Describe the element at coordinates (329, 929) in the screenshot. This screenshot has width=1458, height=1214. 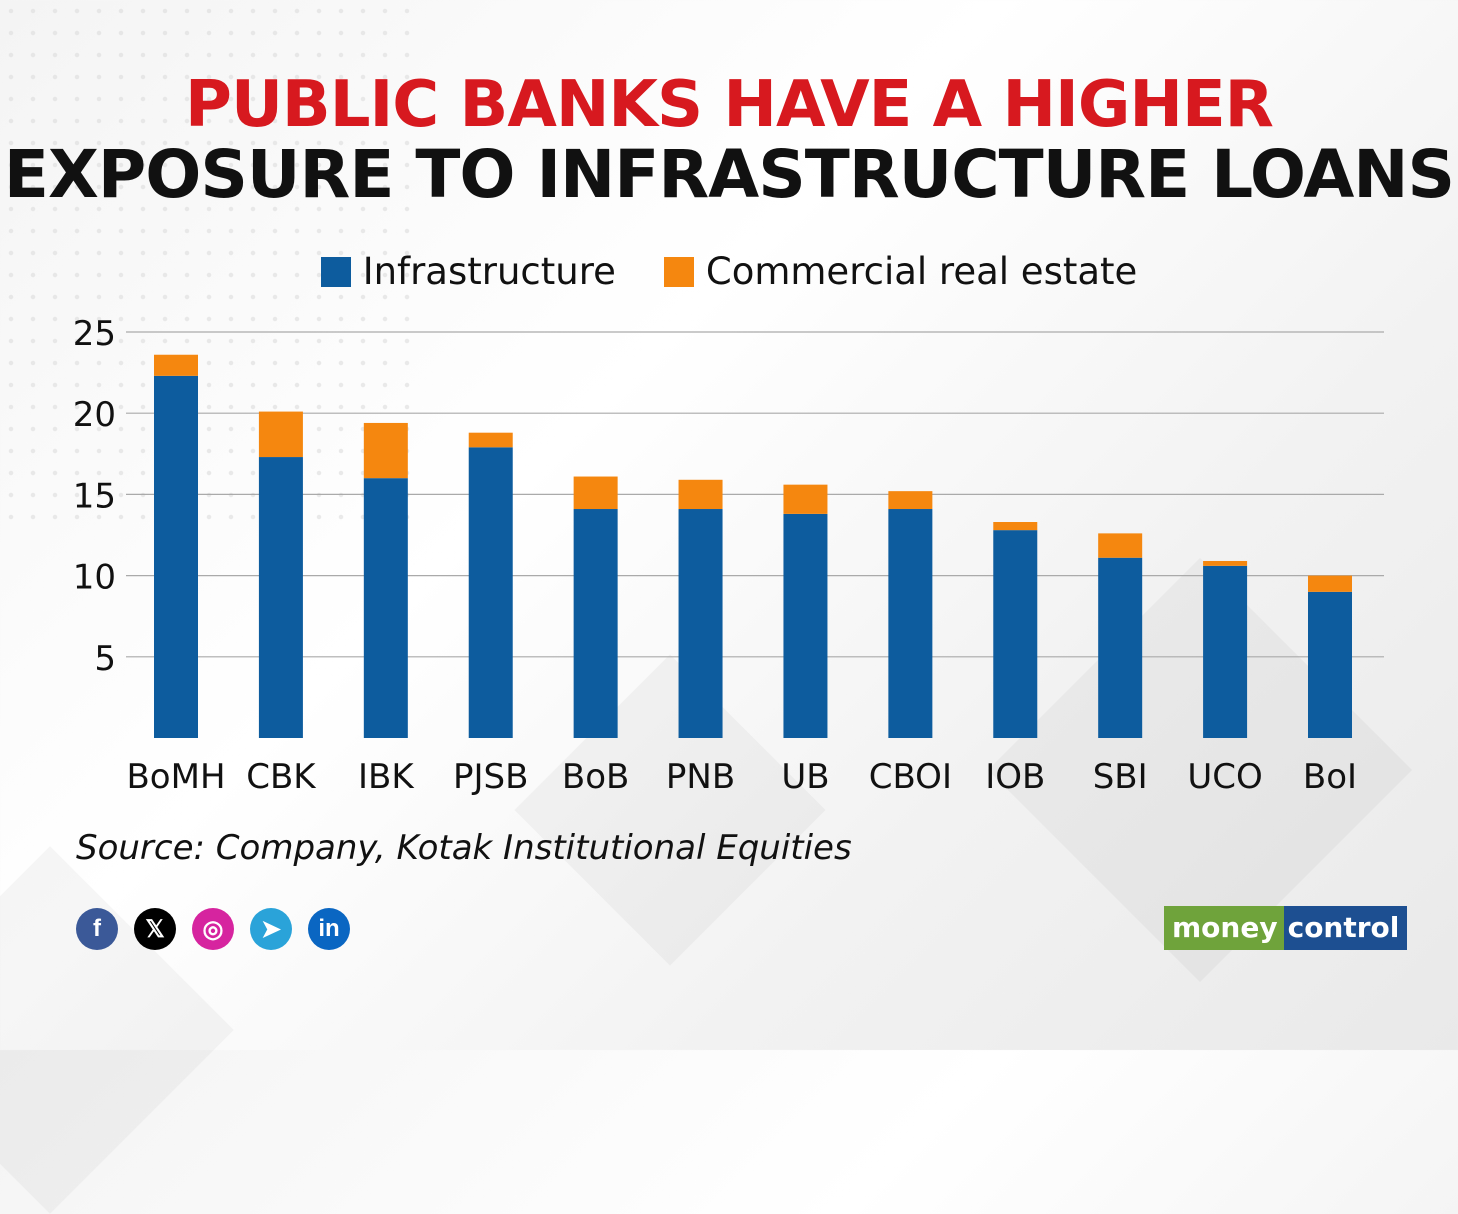
I see `linkedin-icon: in` at that location.